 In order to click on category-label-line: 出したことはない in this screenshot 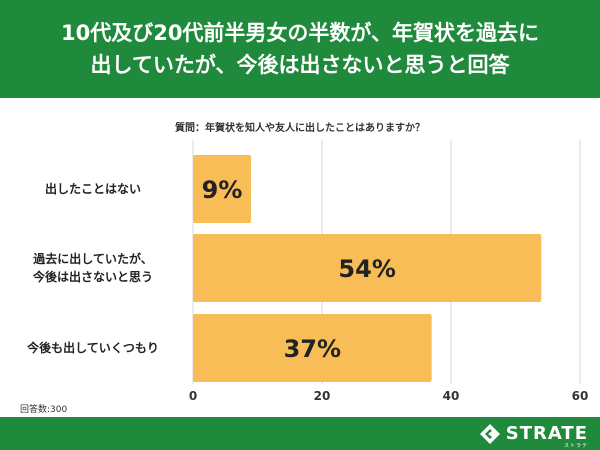, I will do `click(92, 189)`.